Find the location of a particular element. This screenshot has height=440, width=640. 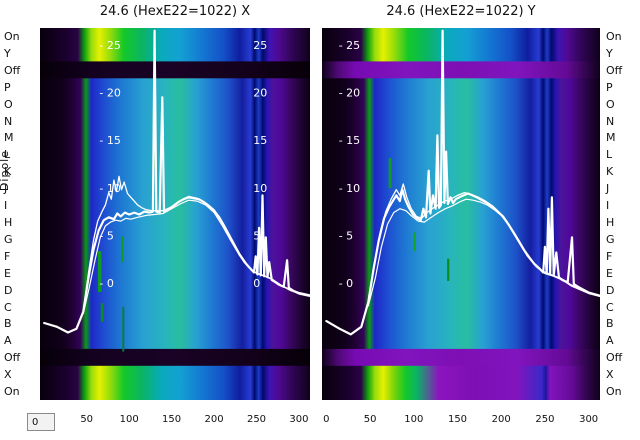

dipole-row-label-left: D is located at coordinates (8, 290).